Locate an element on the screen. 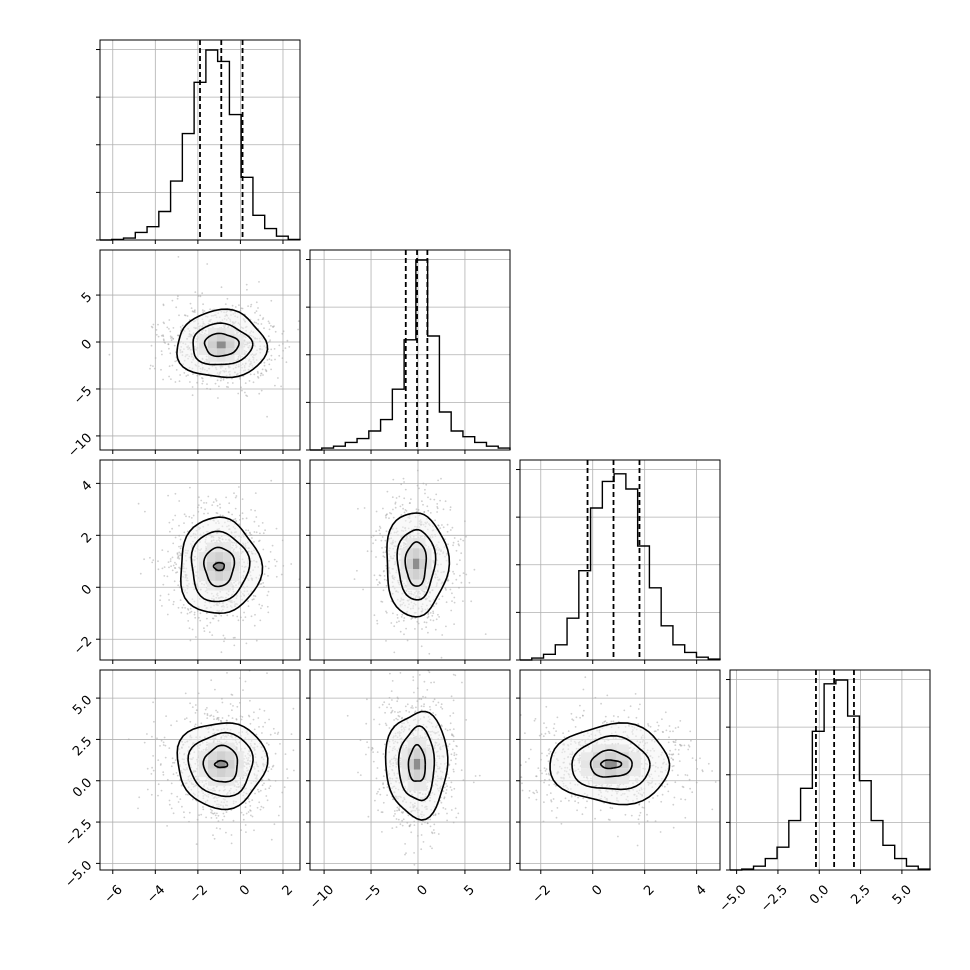 The image size is (970, 970). panel-content is located at coordinates (620, 761).